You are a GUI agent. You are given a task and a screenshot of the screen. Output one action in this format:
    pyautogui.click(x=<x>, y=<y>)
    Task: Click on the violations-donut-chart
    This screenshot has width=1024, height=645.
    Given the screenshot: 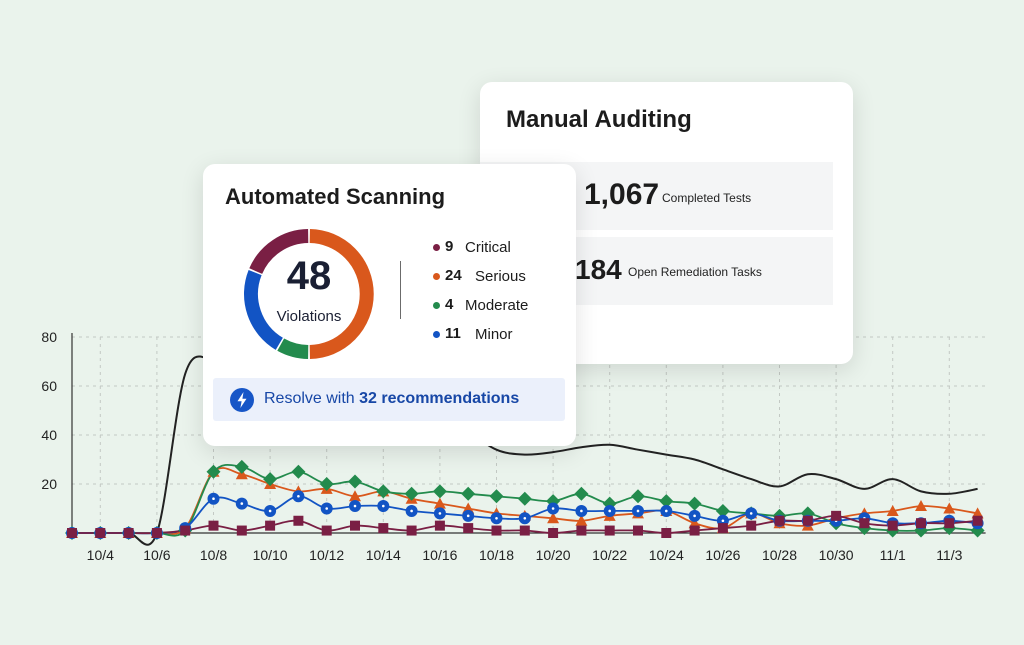 What is the action you would take?
    pyautogui.click(x=309, y=294)
    